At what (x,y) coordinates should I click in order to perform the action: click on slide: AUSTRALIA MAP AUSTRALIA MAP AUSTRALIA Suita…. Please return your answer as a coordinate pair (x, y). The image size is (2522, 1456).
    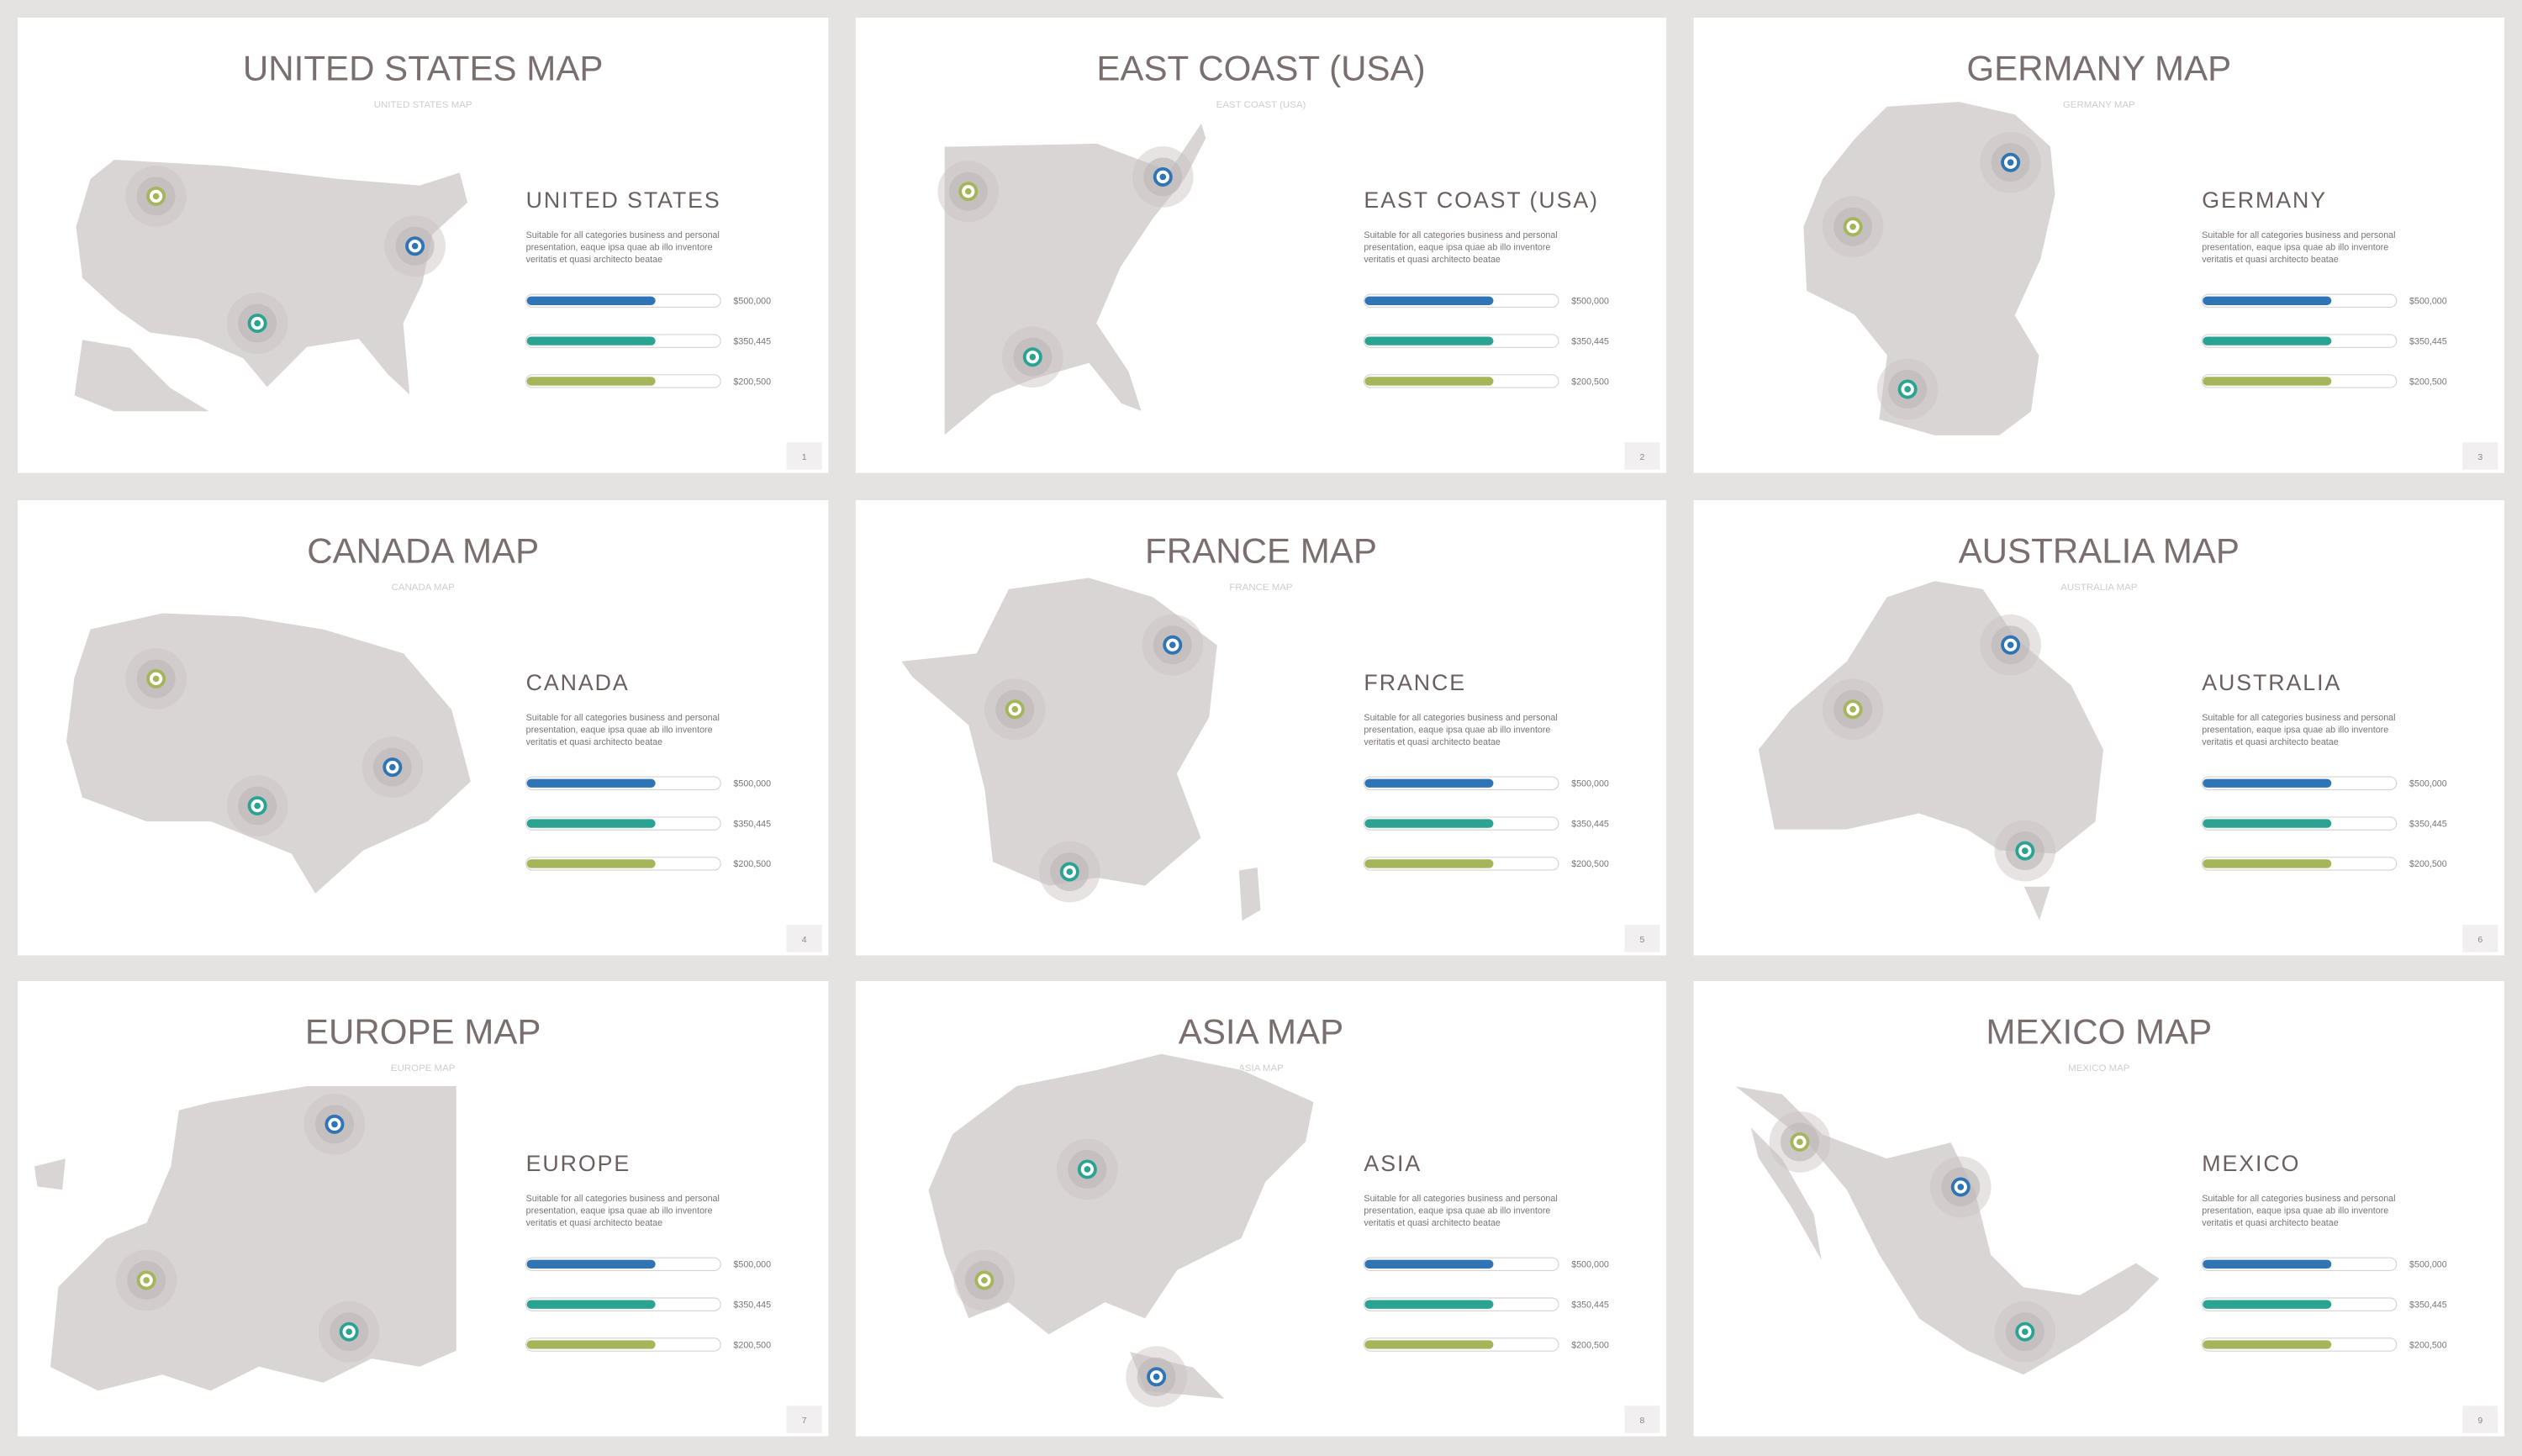
    Looking at the image, I should click on (2098, 728).